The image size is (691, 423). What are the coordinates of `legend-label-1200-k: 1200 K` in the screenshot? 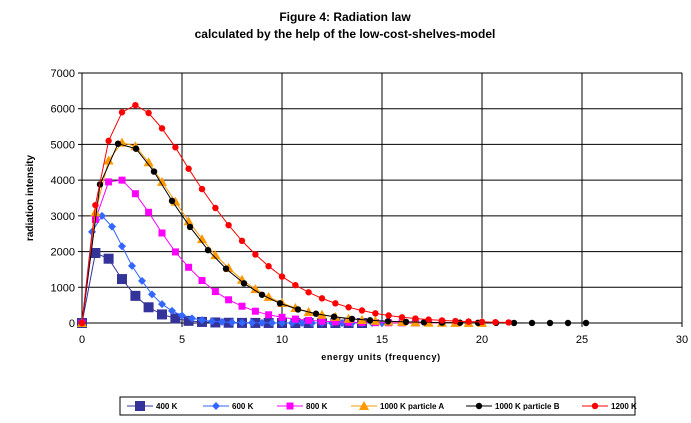 It's located at (624, 406).